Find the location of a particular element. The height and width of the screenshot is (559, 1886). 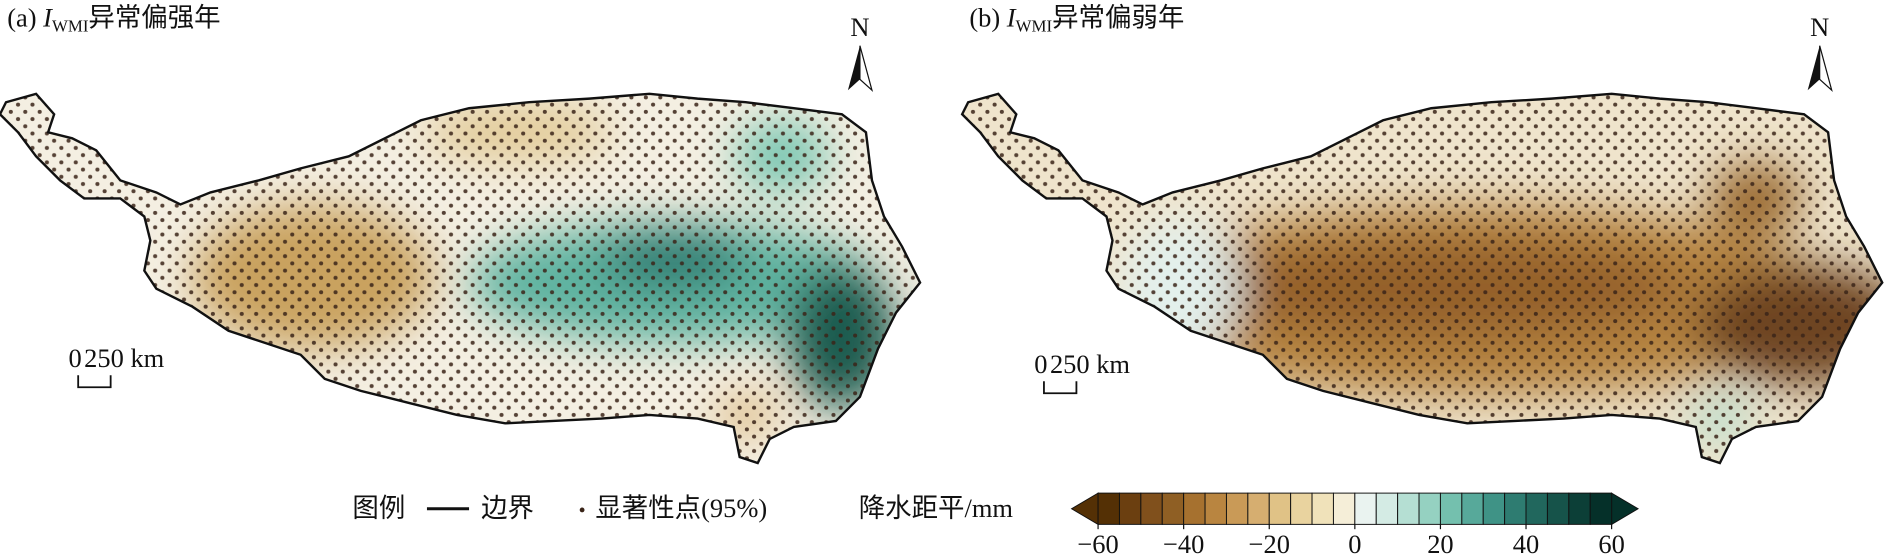

colorbar: −60 −40 −20 0 20 40 60 is located at coordinates (1355, 525).